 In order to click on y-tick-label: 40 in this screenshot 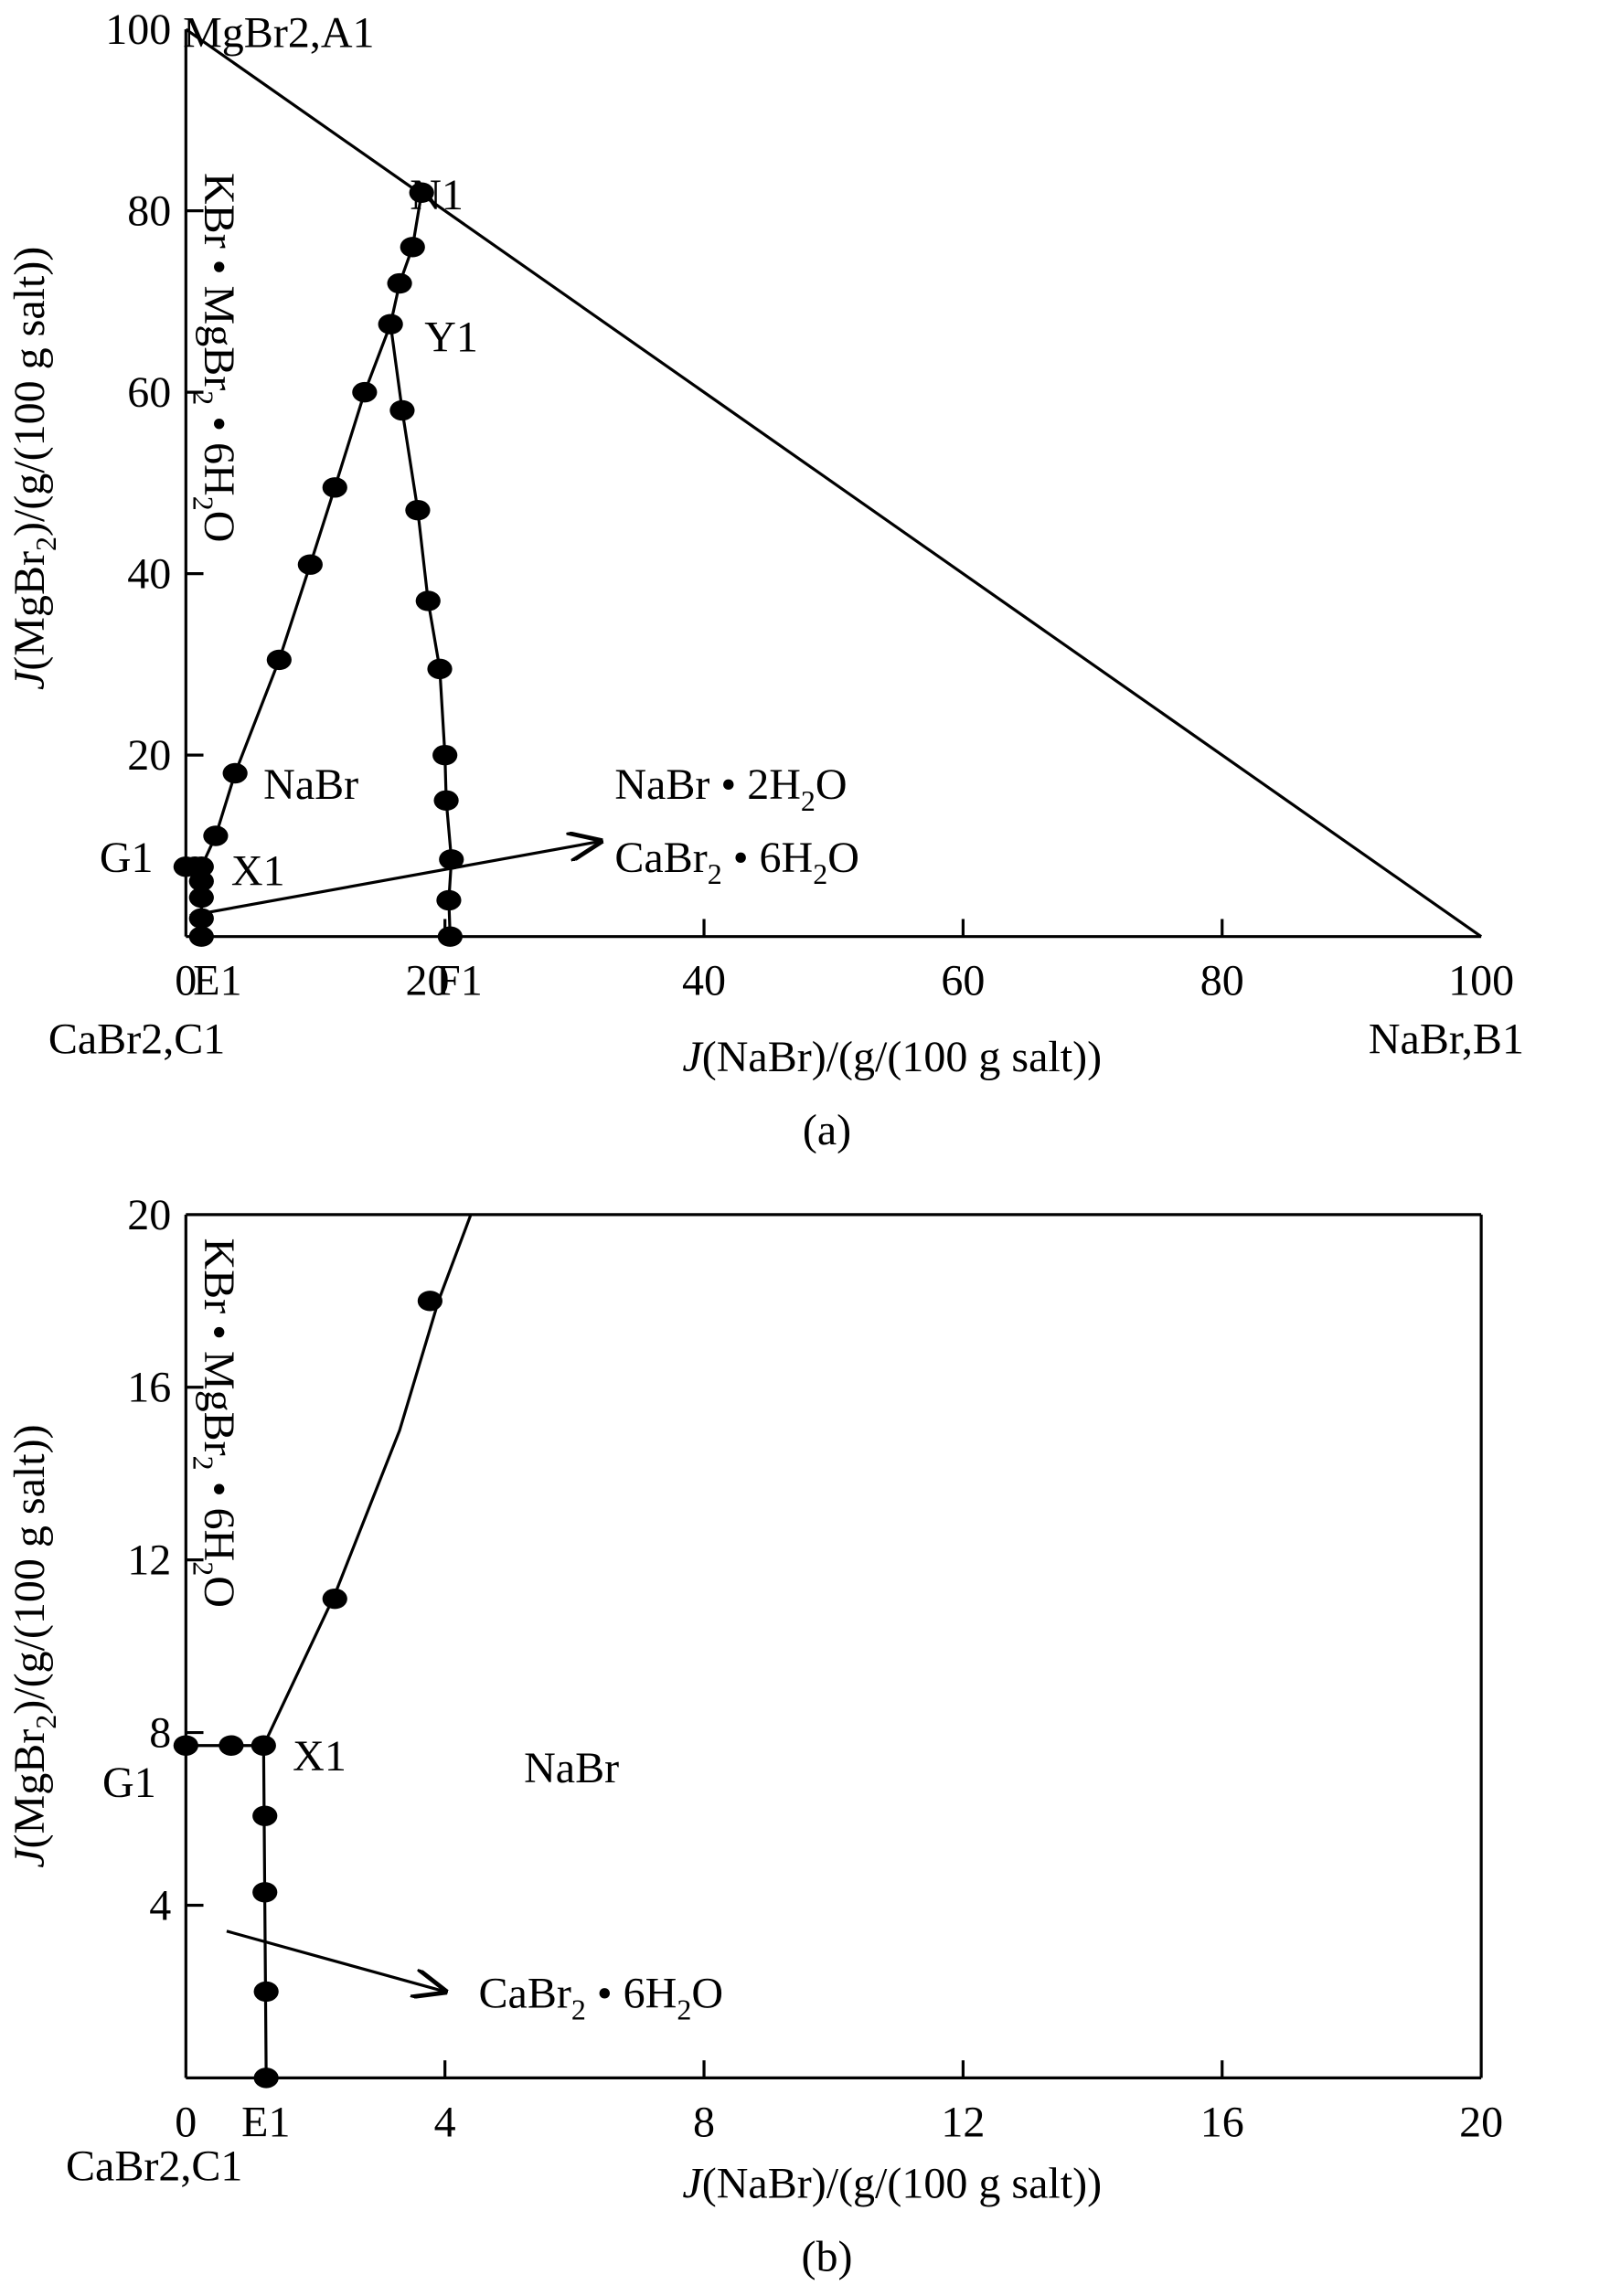, I will do `click(149, 574)`.